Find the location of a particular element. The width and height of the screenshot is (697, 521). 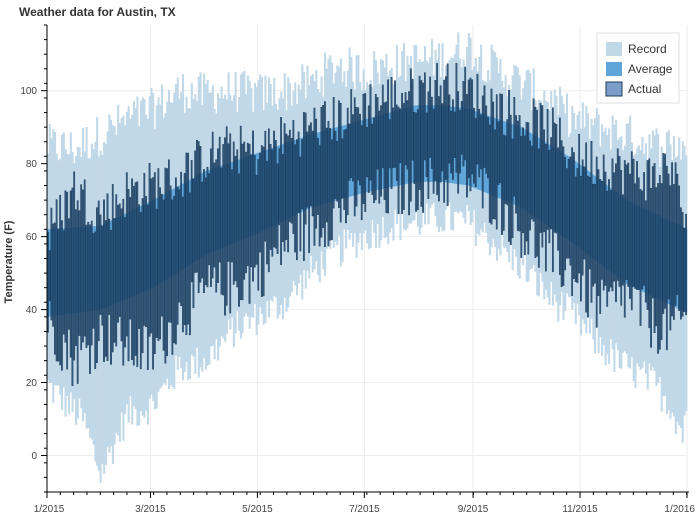

y-tick-label: 100 is located at coordinates (28, 91).